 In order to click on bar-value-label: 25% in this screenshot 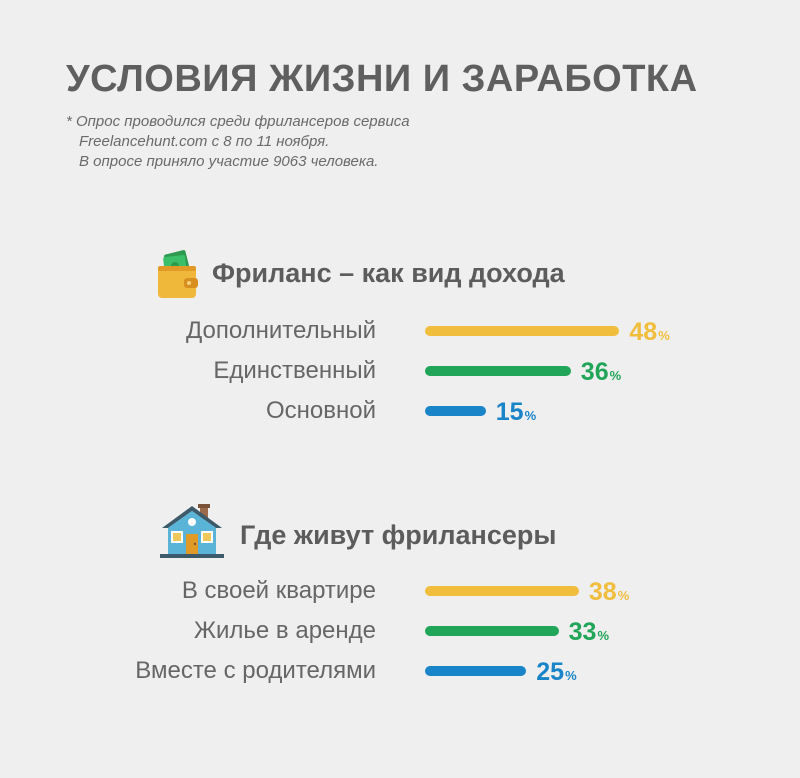, I will do `click(556, 674)`.